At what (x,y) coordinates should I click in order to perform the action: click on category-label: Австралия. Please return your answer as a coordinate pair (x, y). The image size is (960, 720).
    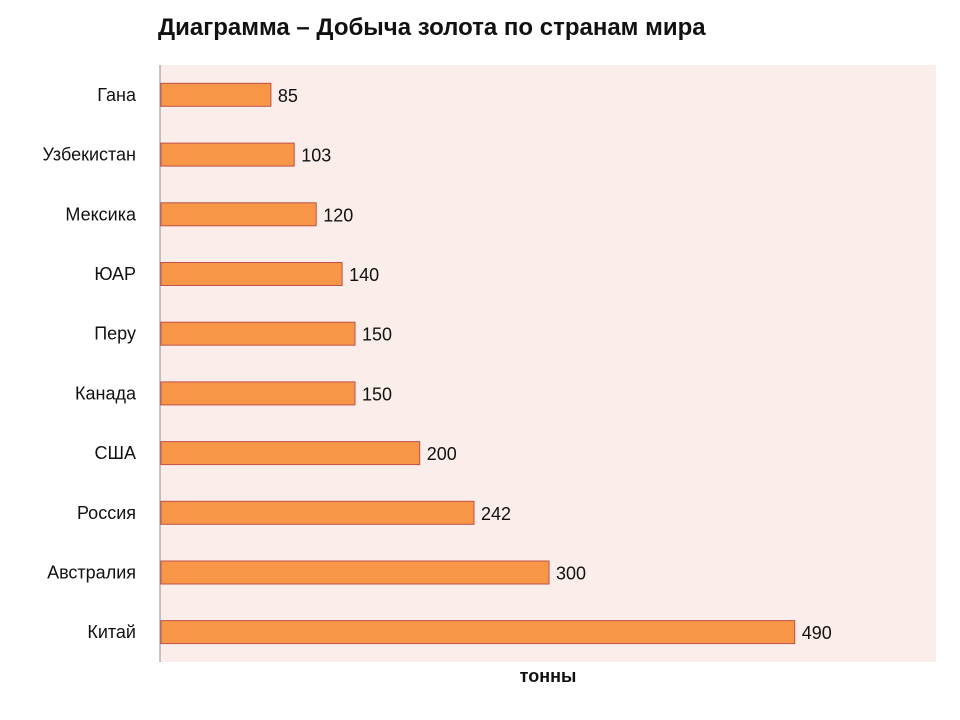
    Looking at the image, I should click on (91, 573).